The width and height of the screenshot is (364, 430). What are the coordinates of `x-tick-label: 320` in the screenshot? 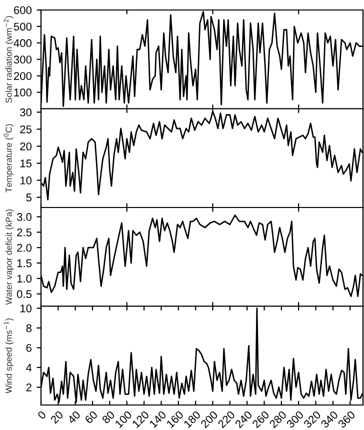 It's located at (312, 419).